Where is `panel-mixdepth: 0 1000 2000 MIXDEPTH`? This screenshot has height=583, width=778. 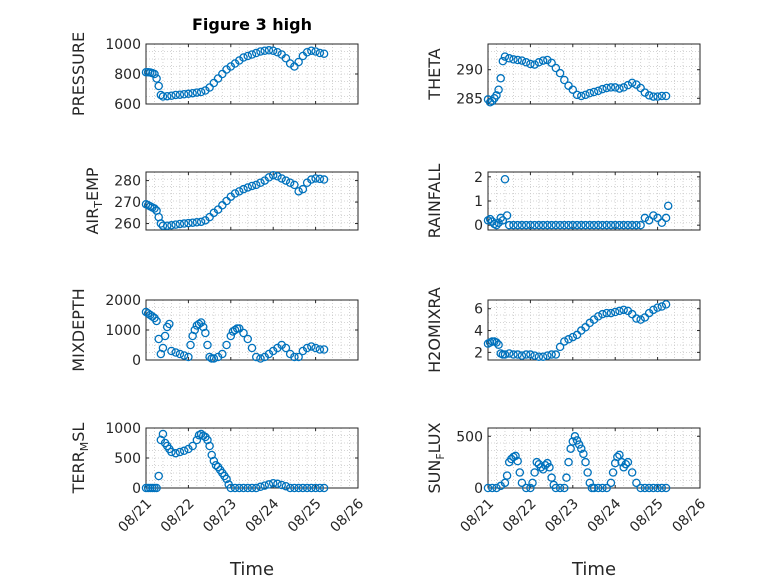 panel-mixdepth: 0 1000 2000 MIXDEPTH is located at coordinates (214, 330).